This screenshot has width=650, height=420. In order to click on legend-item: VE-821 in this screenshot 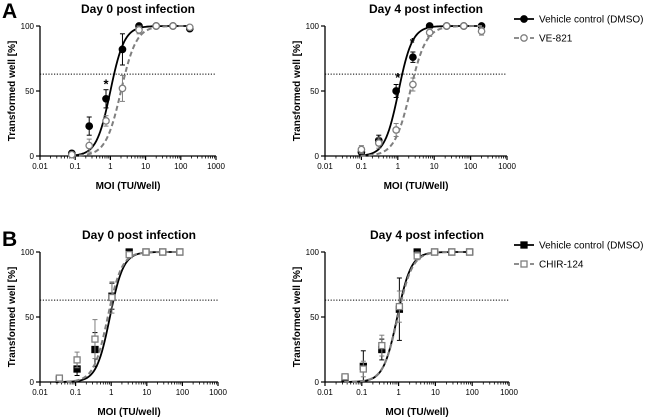, I will do `click(543, 39)`.